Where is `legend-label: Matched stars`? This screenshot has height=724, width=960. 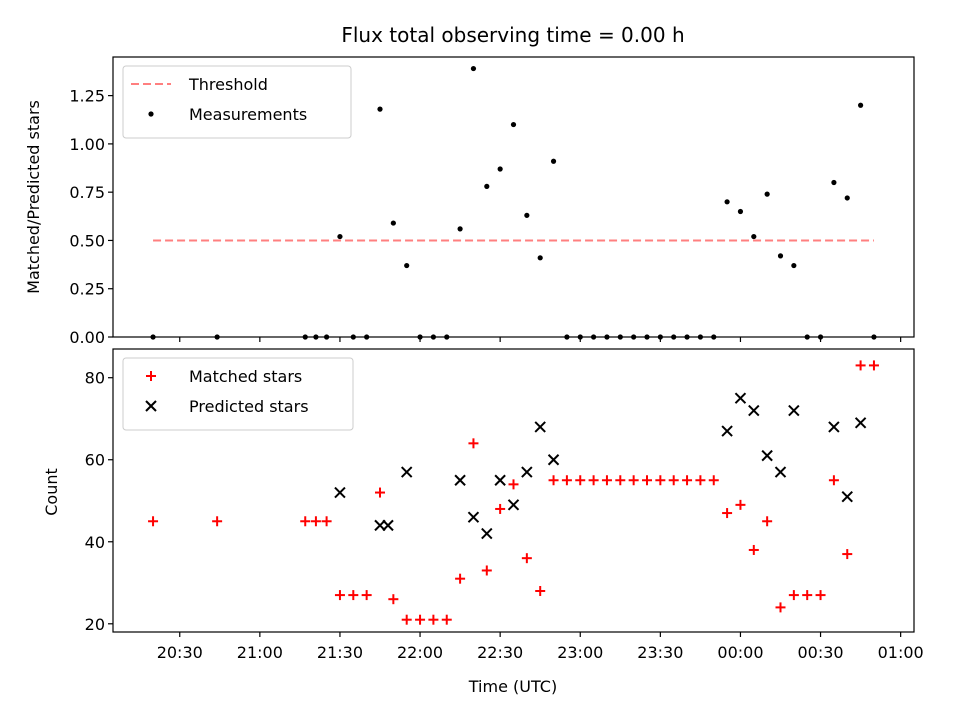 legend-label: Matched stars is located at coordinates (245, 376).